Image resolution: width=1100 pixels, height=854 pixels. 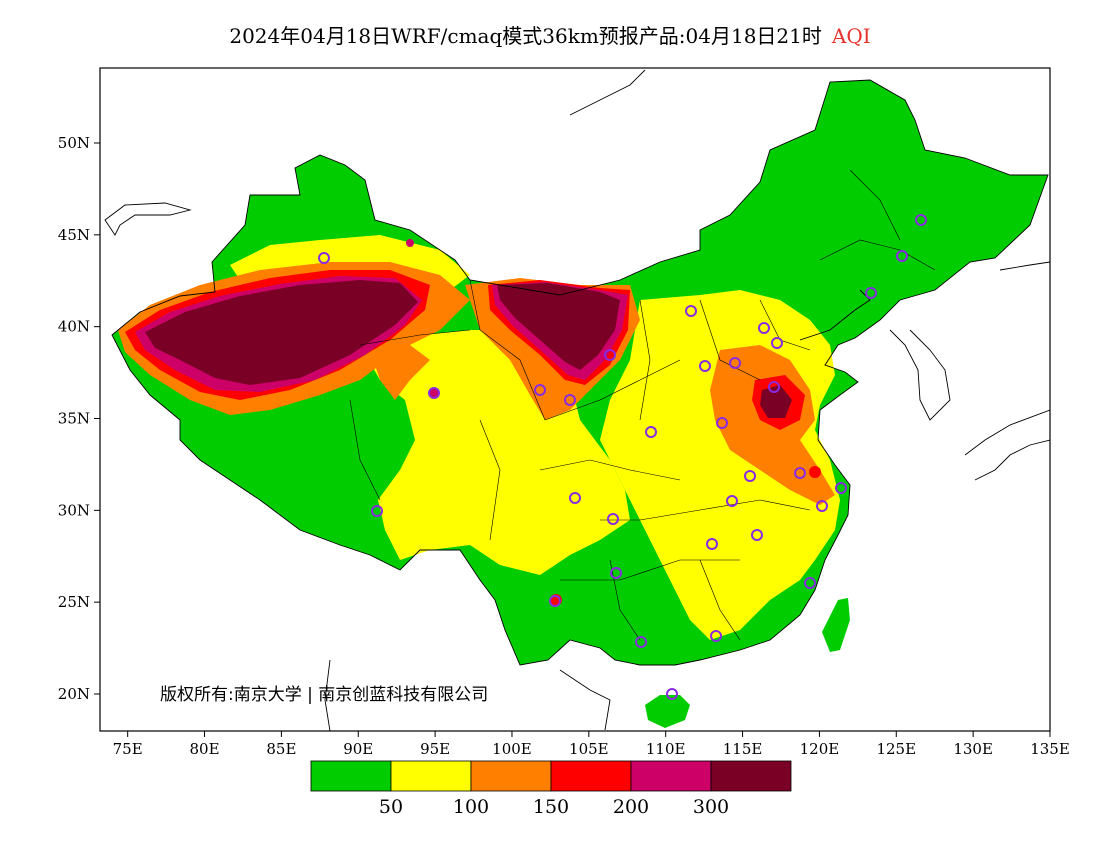 I want to click on sensitive-zone-qinghai, so click(x=400, y=372).